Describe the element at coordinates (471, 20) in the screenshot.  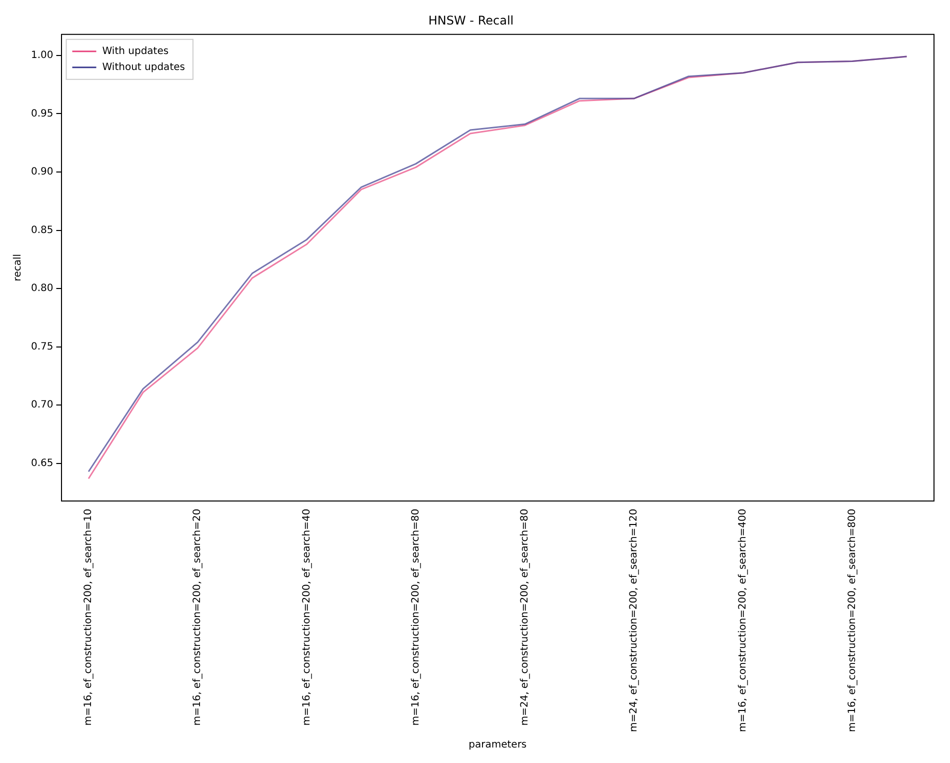
I see `chart-title: HNSW - Recall` at that location.